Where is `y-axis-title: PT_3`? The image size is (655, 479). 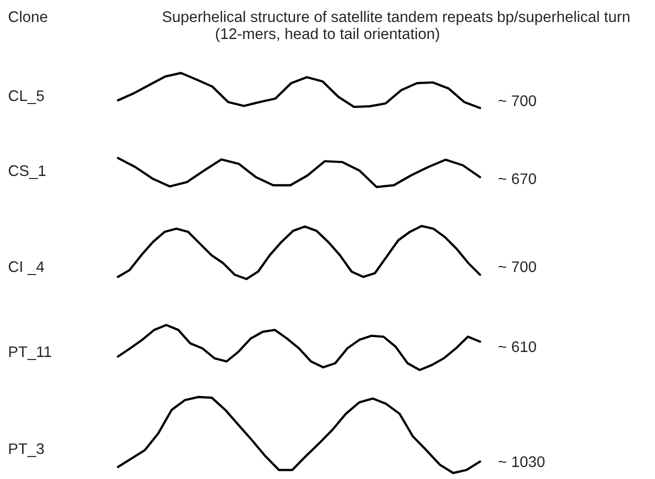 y-axis-title: PT_3 is located at coordinates (26, 450).